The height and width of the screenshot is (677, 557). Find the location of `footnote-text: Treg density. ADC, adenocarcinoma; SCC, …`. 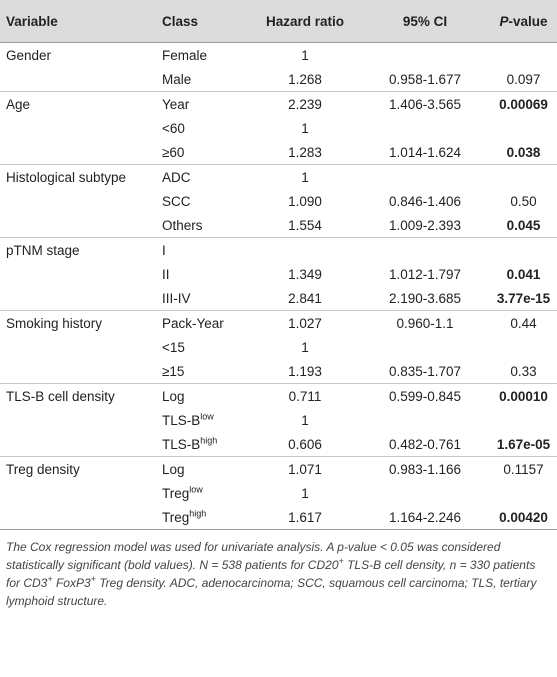

footnote-text: Treg density. ADC, adenocarcinoma; SCC, … is located at coordinates (271, 592).